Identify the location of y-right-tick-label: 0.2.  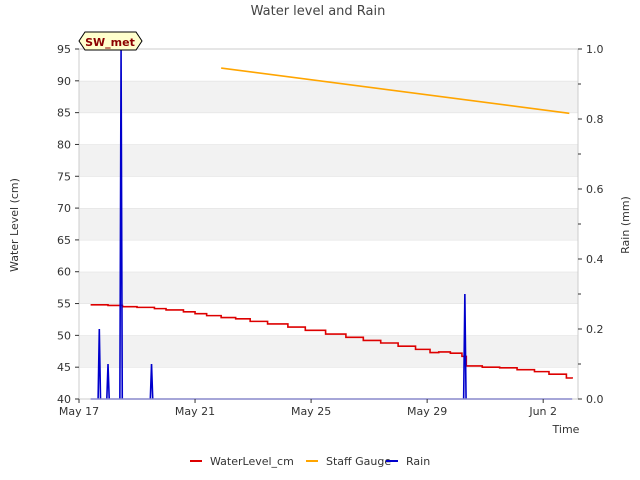
(595, 329).